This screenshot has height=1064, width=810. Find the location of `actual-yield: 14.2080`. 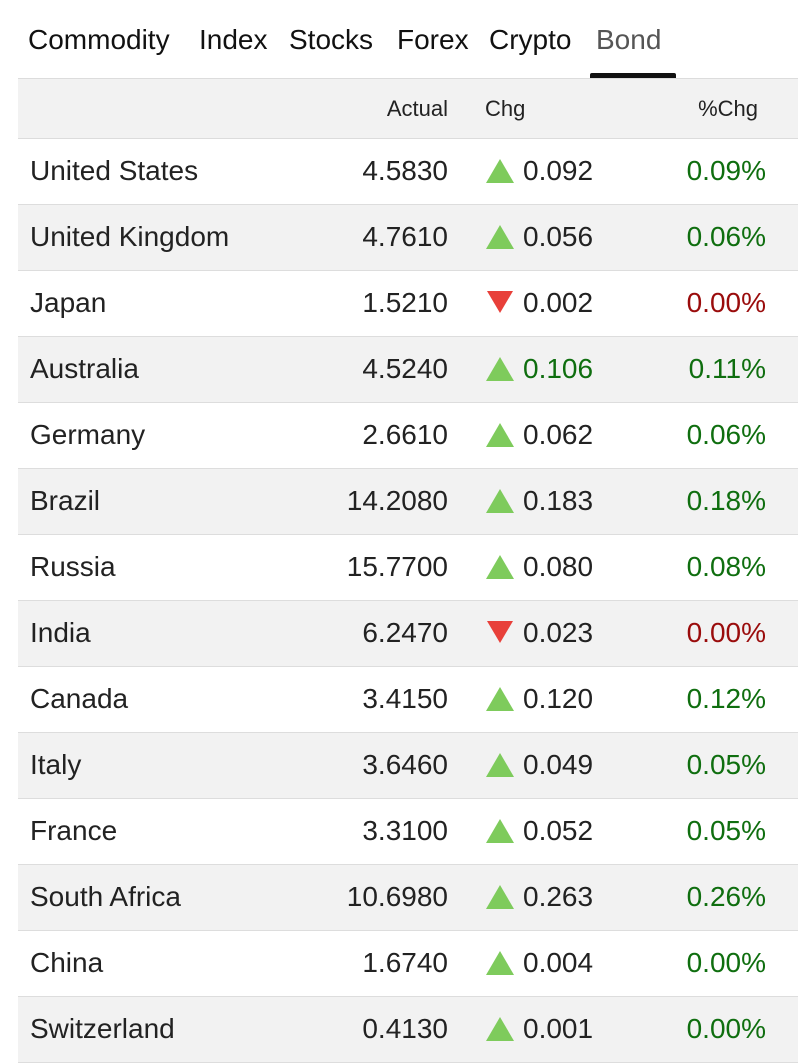

actual-yield: 14.2080 is located at coordinates (397, 500).